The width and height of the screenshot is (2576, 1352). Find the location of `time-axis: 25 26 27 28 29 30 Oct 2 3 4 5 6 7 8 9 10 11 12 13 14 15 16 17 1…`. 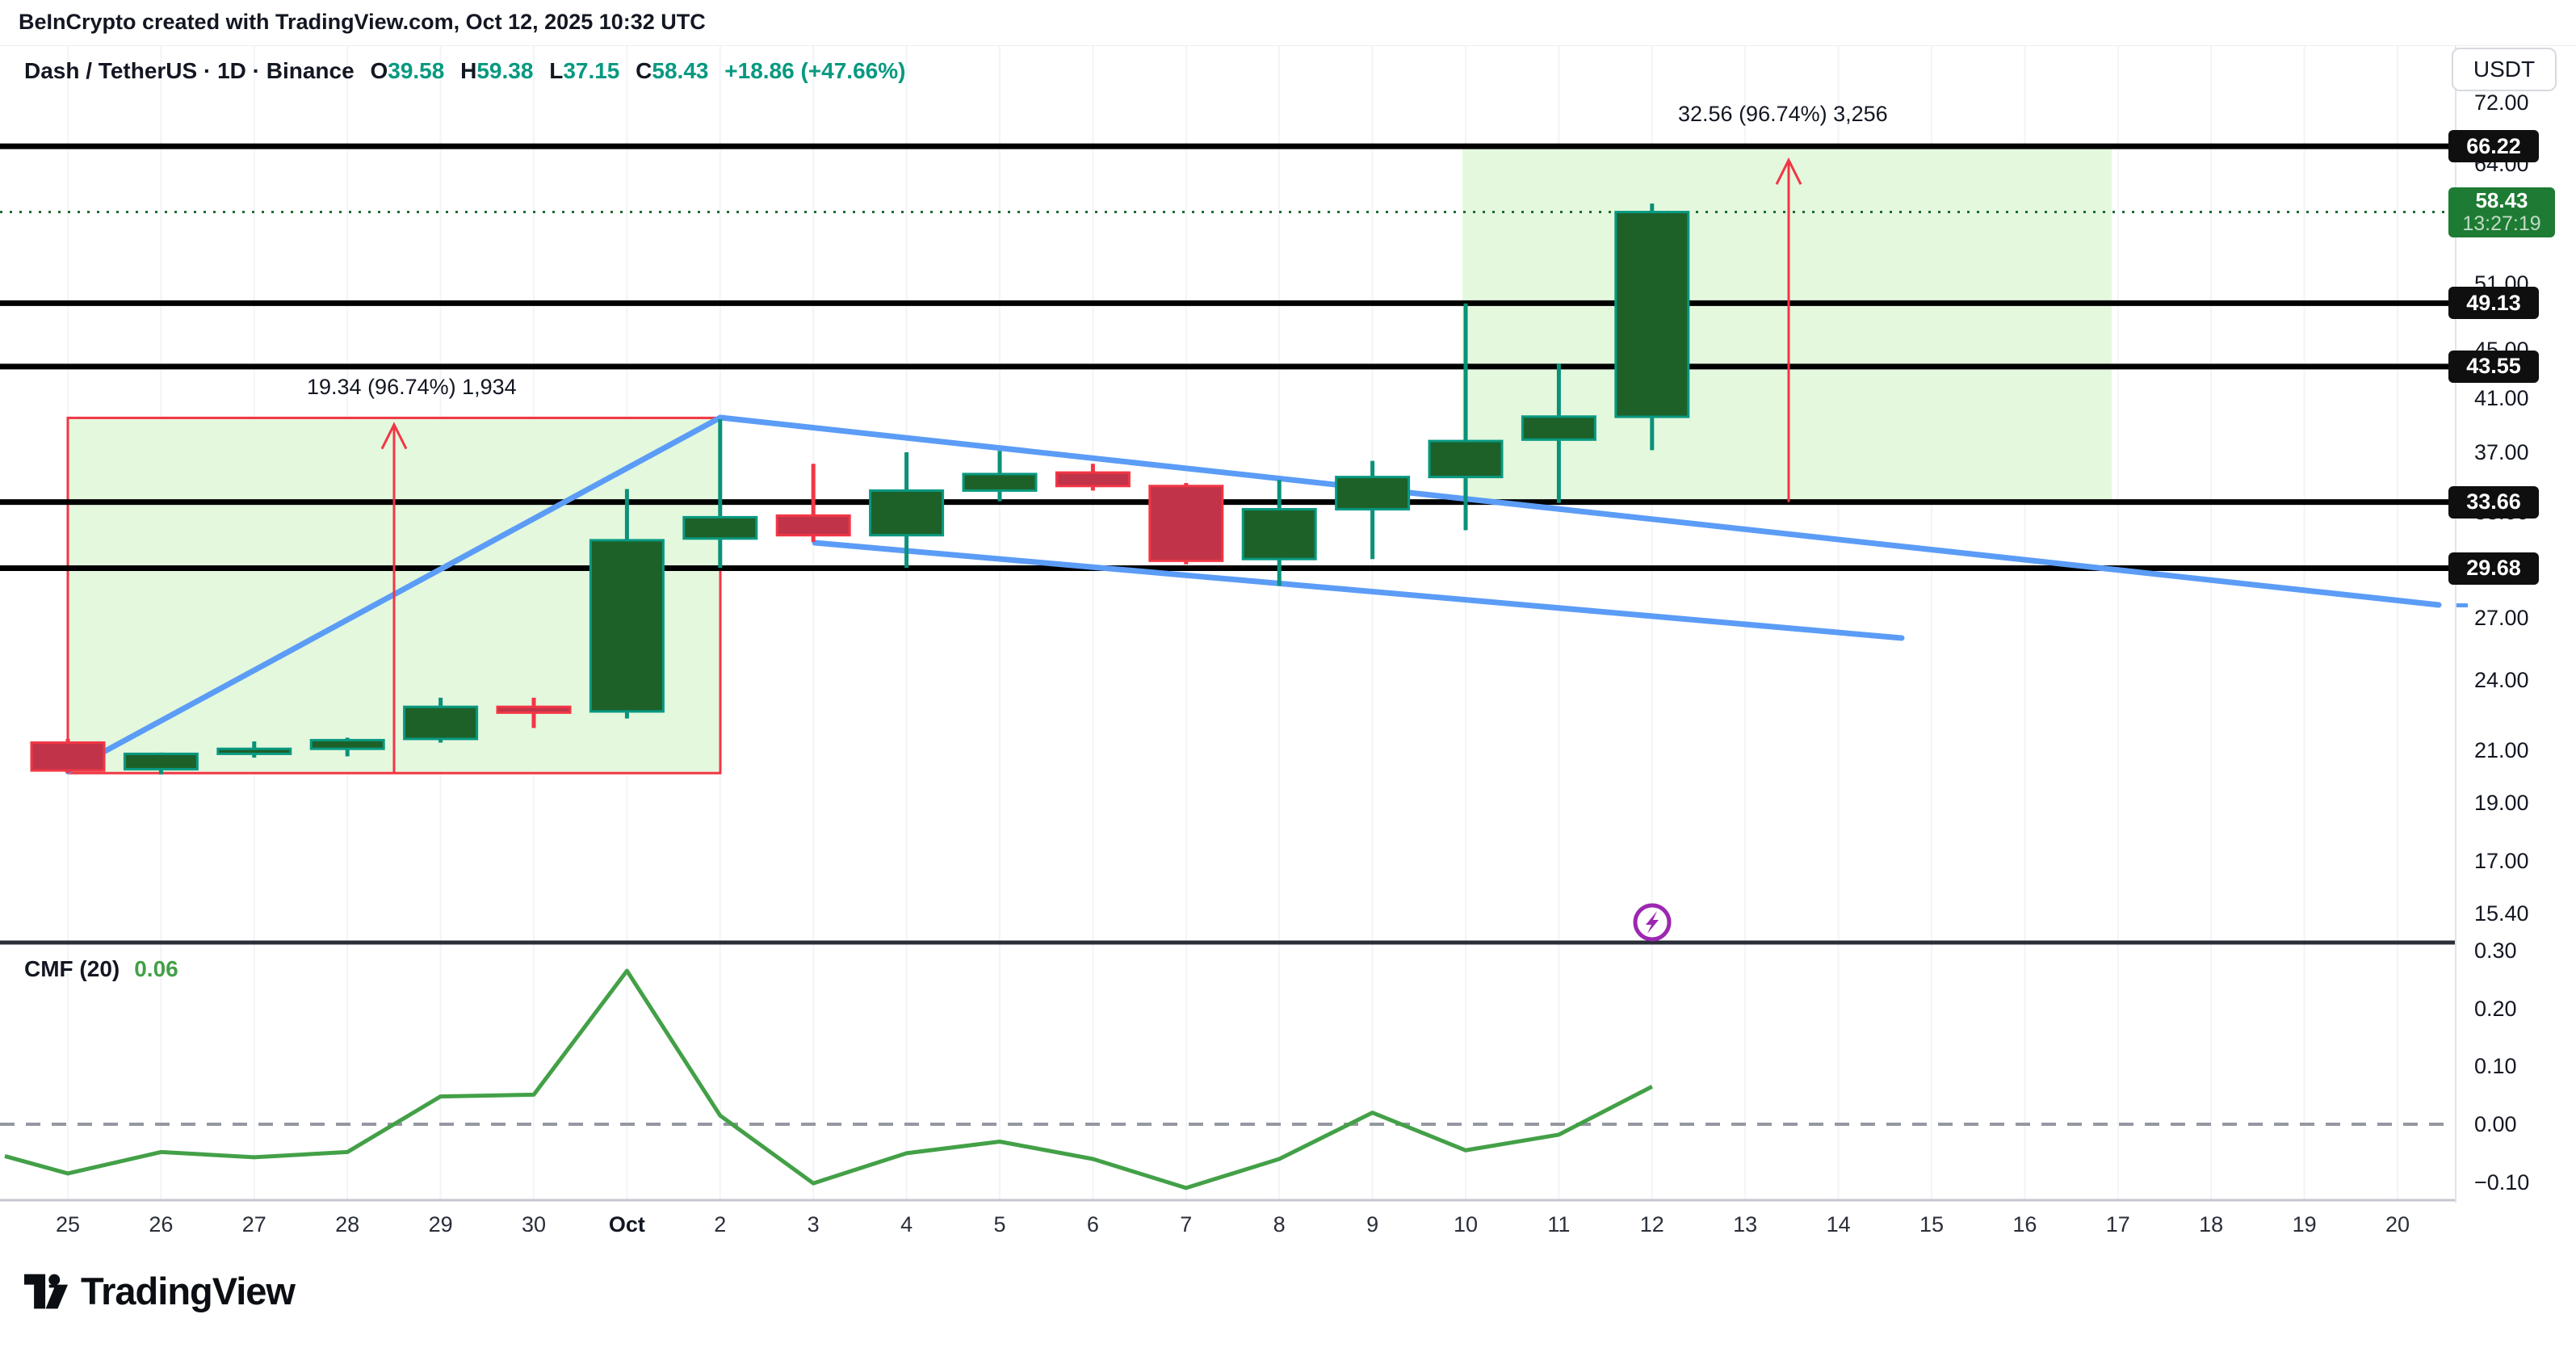

time-axis: 25 26 27 28 29 30 Oct 2 3 4 5 6 7 8 9 10 11 12 13 14 15 16 17 1… is located at coordinates (1227, 1226).